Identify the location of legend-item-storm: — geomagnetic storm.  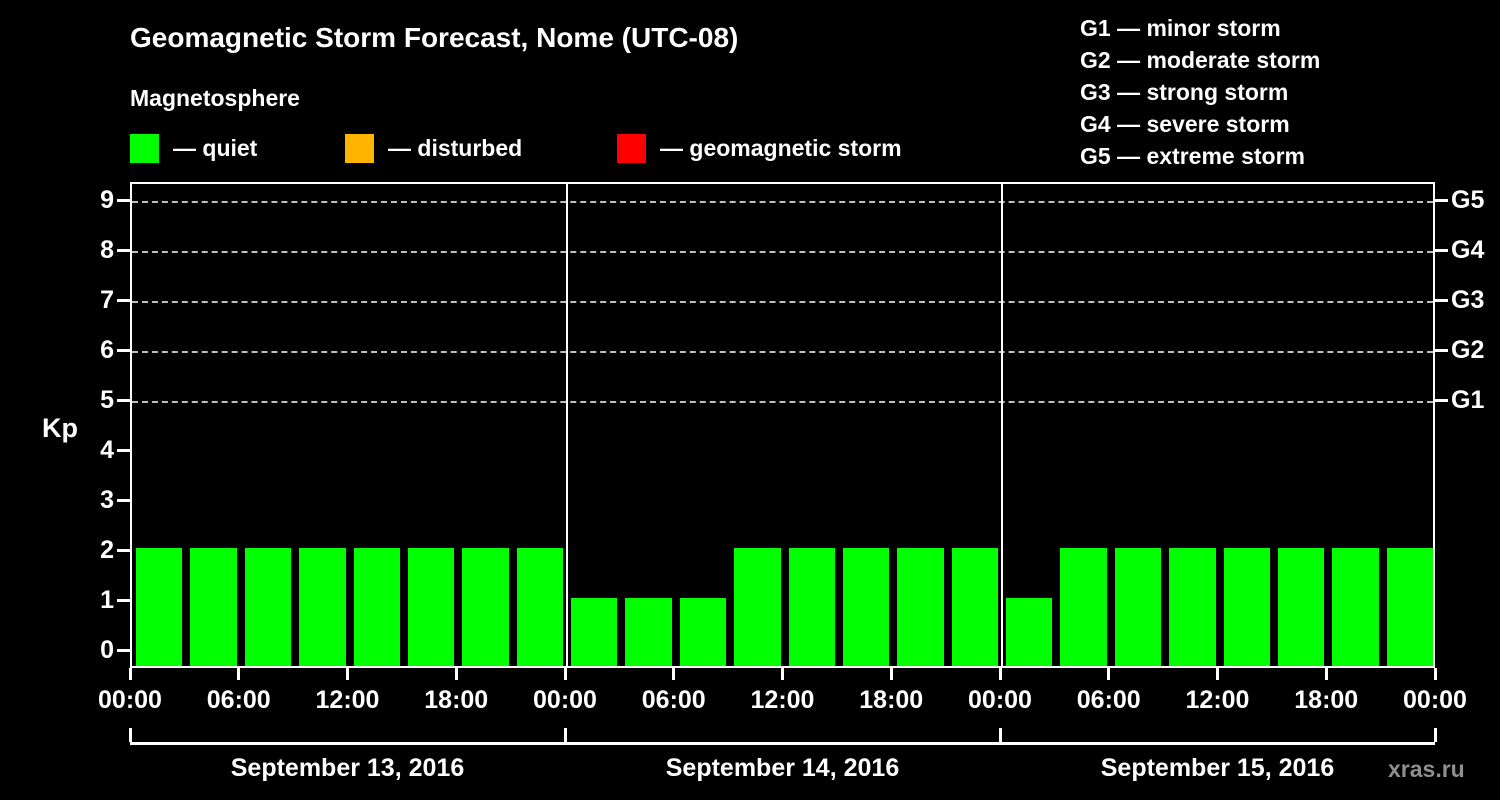
(759, 148).